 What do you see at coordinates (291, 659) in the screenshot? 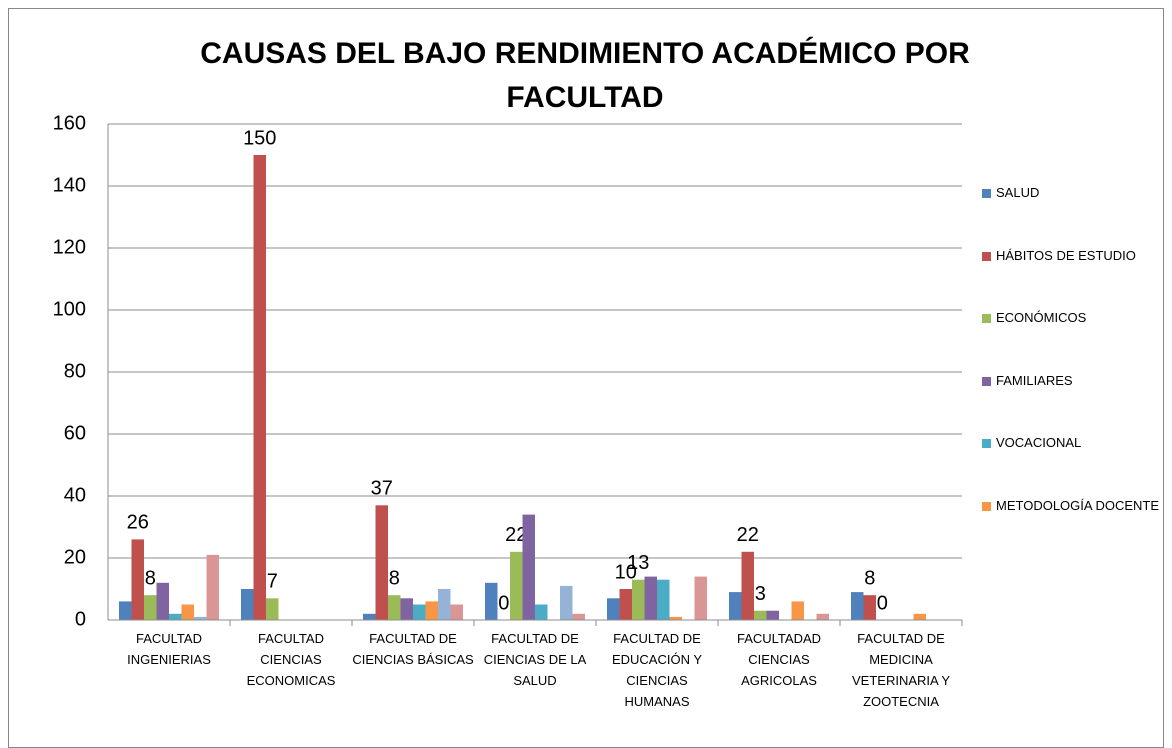
I see `x-tick-label: FACULTAD CIENCIAS ECONOMICAS` at bounding box center [291, 659].